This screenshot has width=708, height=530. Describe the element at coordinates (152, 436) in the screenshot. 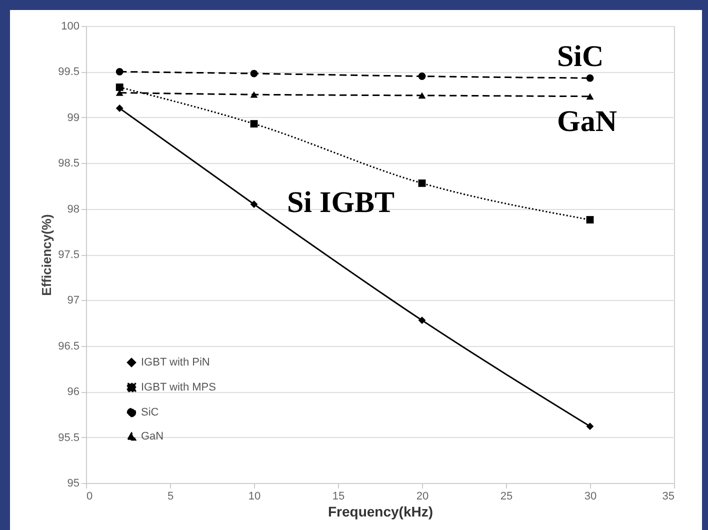

I see `legend-label: GaN` at that location.